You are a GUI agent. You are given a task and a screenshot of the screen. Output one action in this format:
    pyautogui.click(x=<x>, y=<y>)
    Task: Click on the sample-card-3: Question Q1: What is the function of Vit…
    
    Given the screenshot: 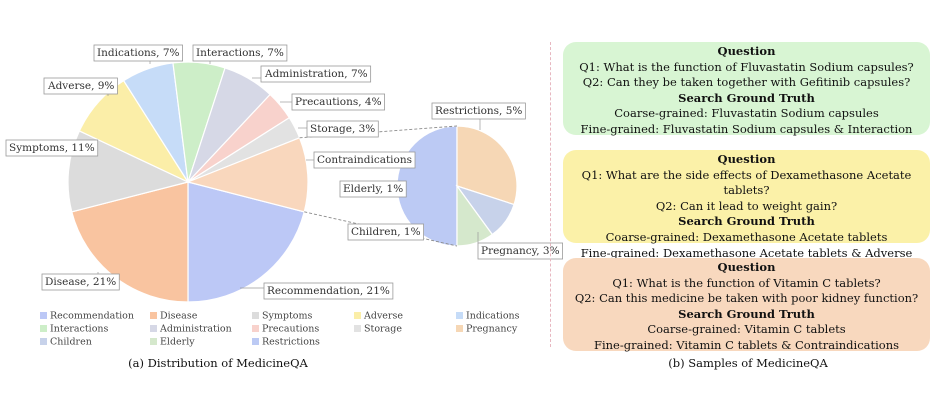 What is the action you would take?
    pyautogui.click(x=746, y=305)
    